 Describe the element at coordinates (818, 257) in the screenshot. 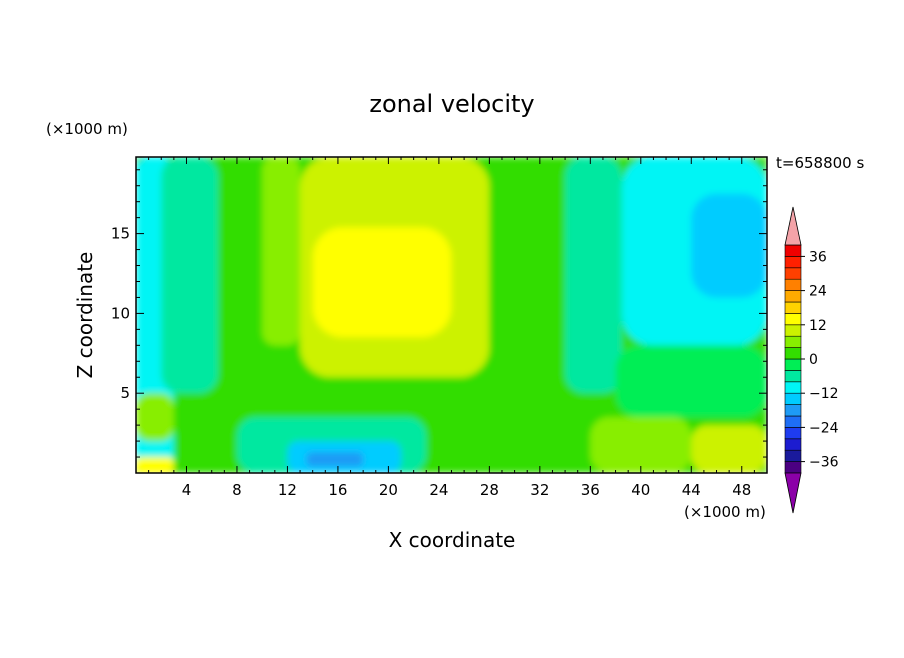

I see `colorbar-tick-label: 36` at that location.